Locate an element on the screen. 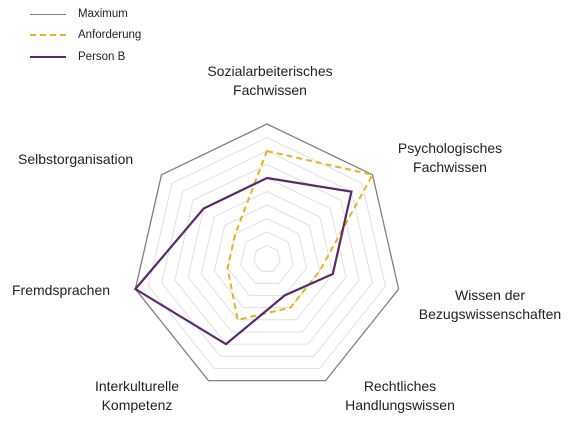 The width and height of the screenshot is (570, 428). axis-label-psychologisches-fachwissen: Psychologisches Fachwissen is located at coordinates (450, 158).